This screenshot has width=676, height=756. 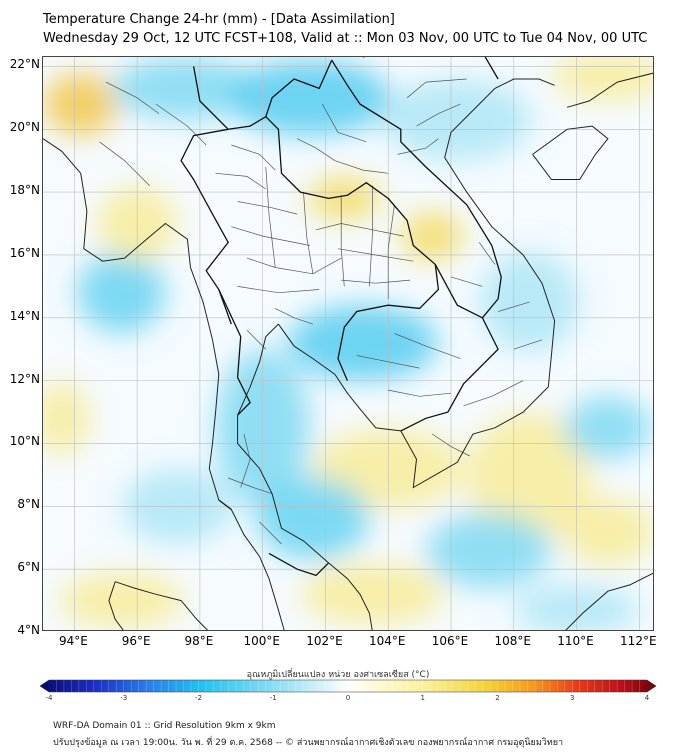 What do you see at coordinates (422, 698) in the screenshot?
I see `colorbar-tick-label: 1` at bounding box center [422, 698].